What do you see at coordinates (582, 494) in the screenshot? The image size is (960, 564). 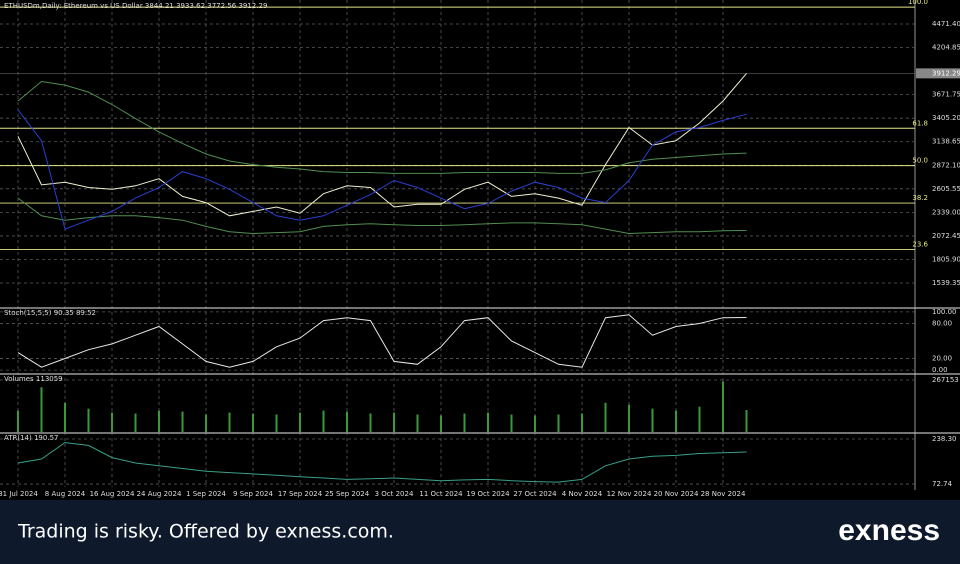 I see `x-tick-label: 4 Nov 2024` at bounding box center [582, 494].